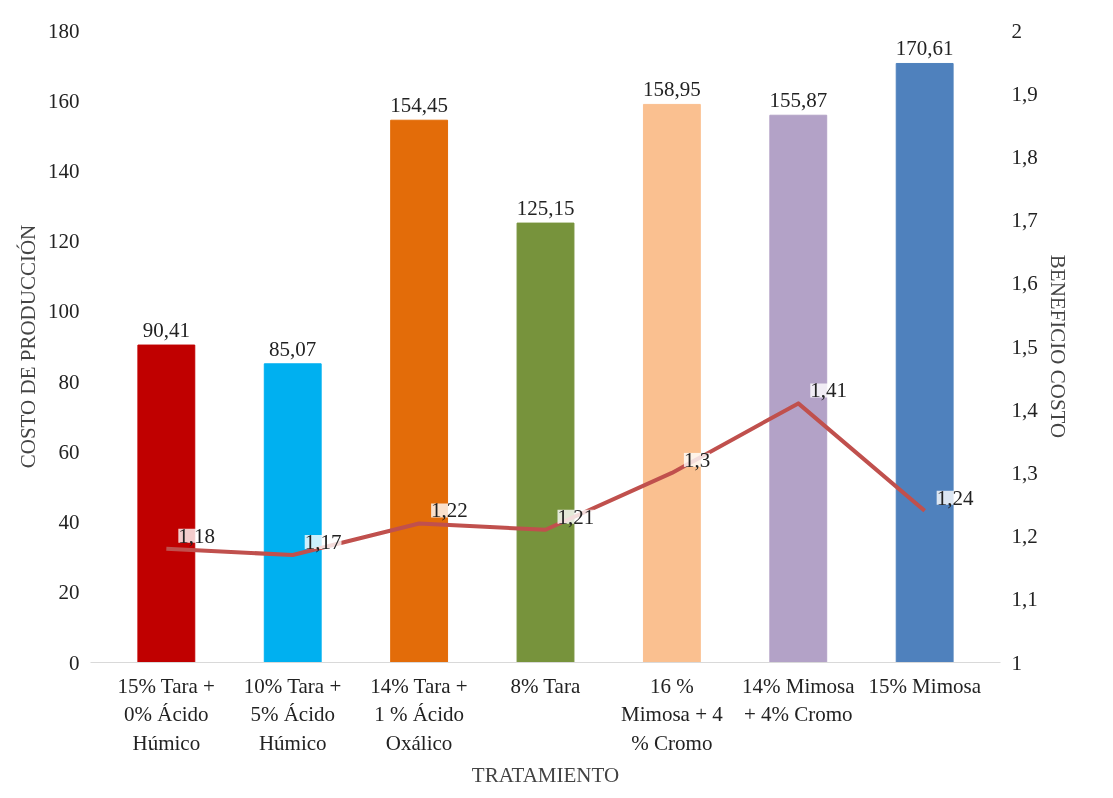 The width and height of the screenshot is (1113, 798). Describe the element at coordinates (1057, 346) in the screenshot. I see `y2-axis-title: BENEFICIO COSTO` at that location.